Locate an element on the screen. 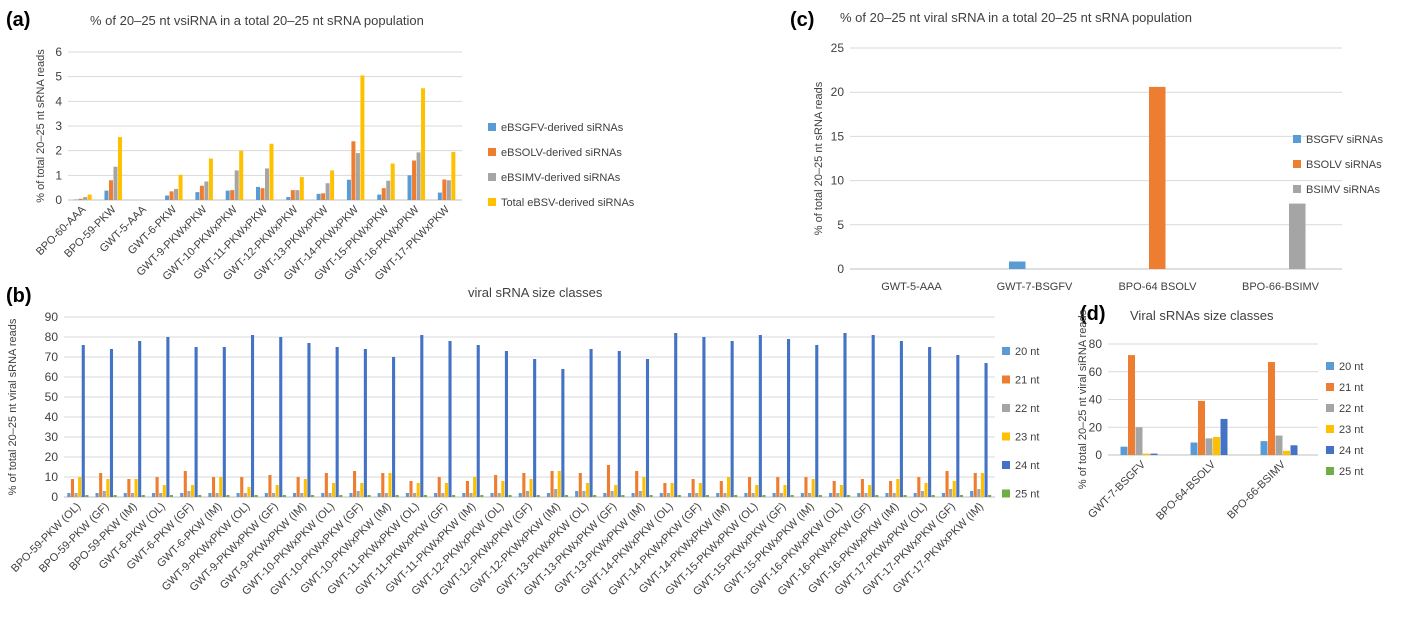 The width and height of the screenshot is (1402, 622). category-label: GWT-7-BSGFV is located at coordinates (1117, 489).